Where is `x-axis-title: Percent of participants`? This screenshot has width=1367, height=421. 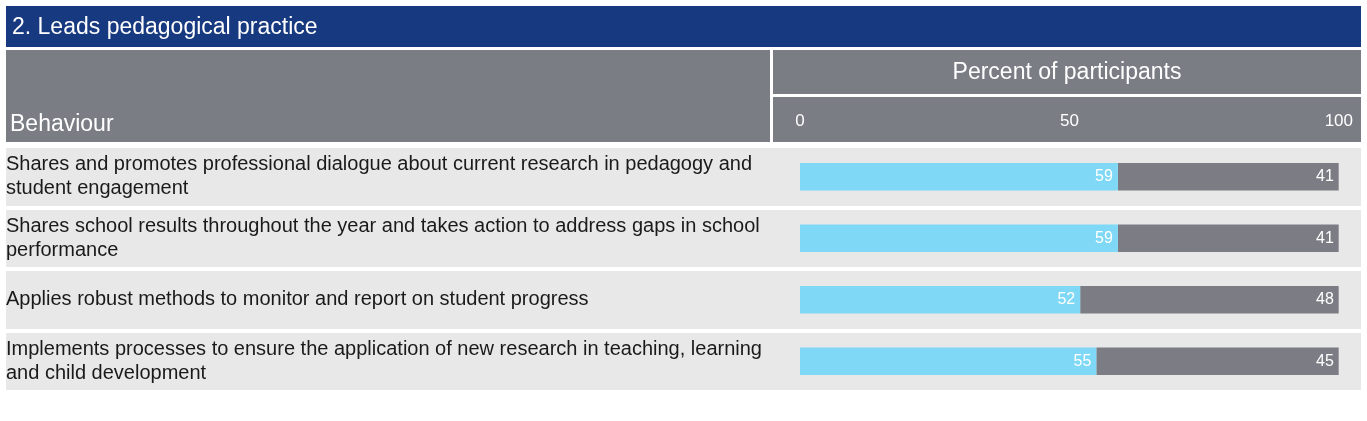
x-axis-title: Percent of participants is located at coordinates (1067, 71).